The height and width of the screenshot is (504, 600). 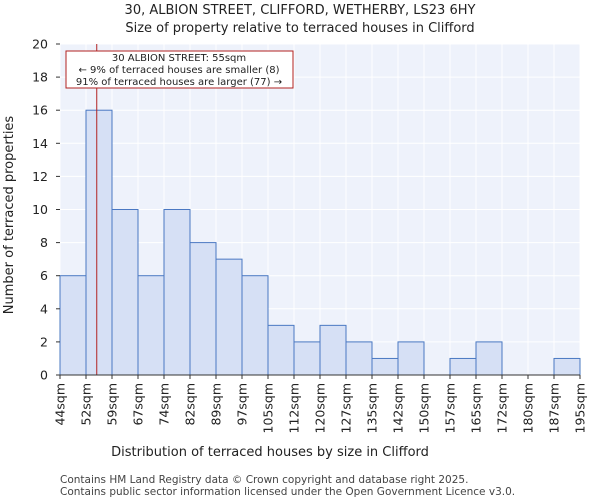 What do you see at coordinates (86, 404) in the screenshot?
I see `x-tick-label: 52sqm` at bounding box center [86, 404].